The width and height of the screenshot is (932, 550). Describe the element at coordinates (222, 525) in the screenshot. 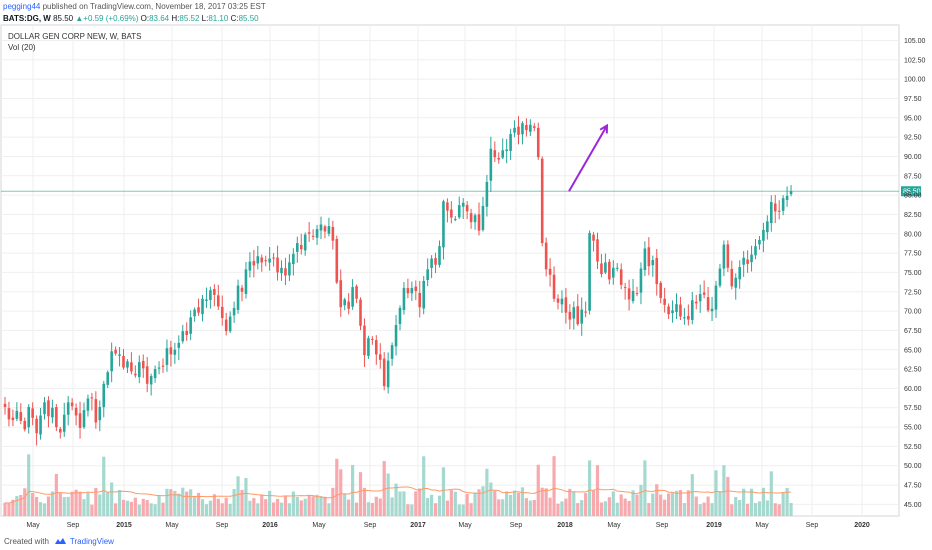

I see `x-tick-label: Sep` at that location.